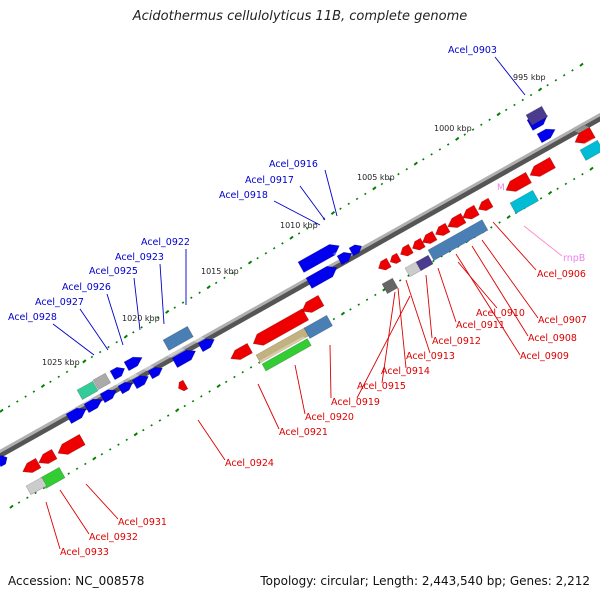 This screenshot has height=600, width=600. What do you see at coordinates (349, 245) in the screenshot?
I see `gene-0916b-top` at bounding box center [349, 245].